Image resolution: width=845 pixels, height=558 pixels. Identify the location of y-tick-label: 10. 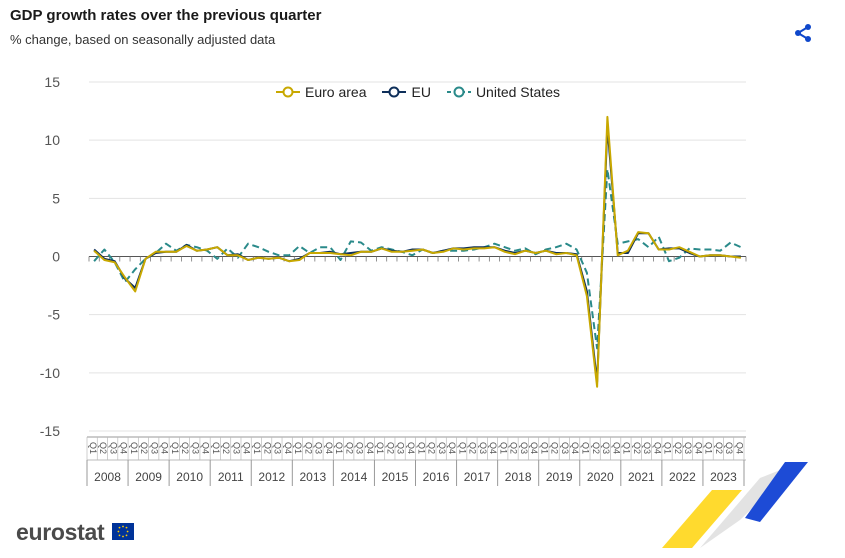
(52, 140).